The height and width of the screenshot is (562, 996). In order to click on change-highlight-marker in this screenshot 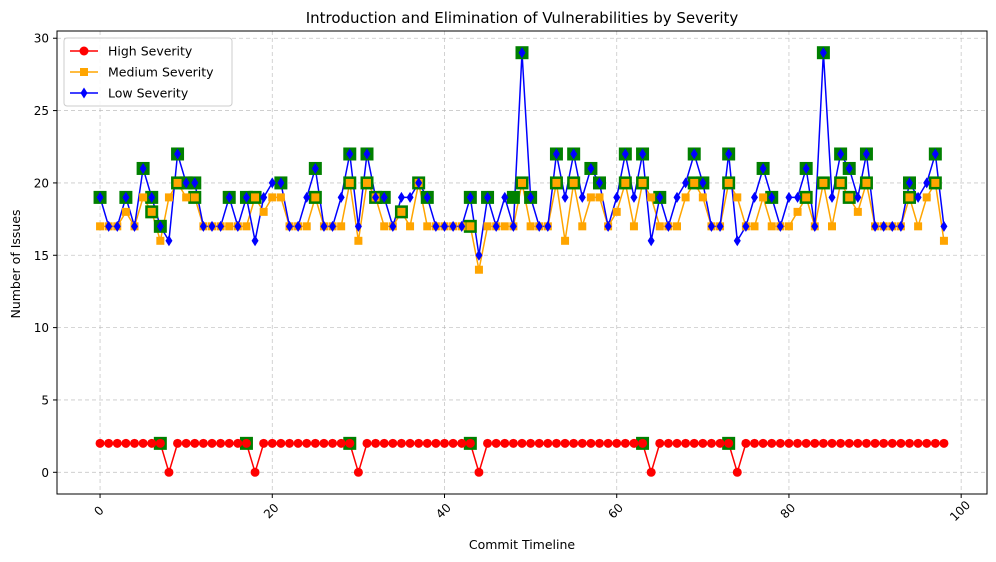, I will do `click(513, 197)`.